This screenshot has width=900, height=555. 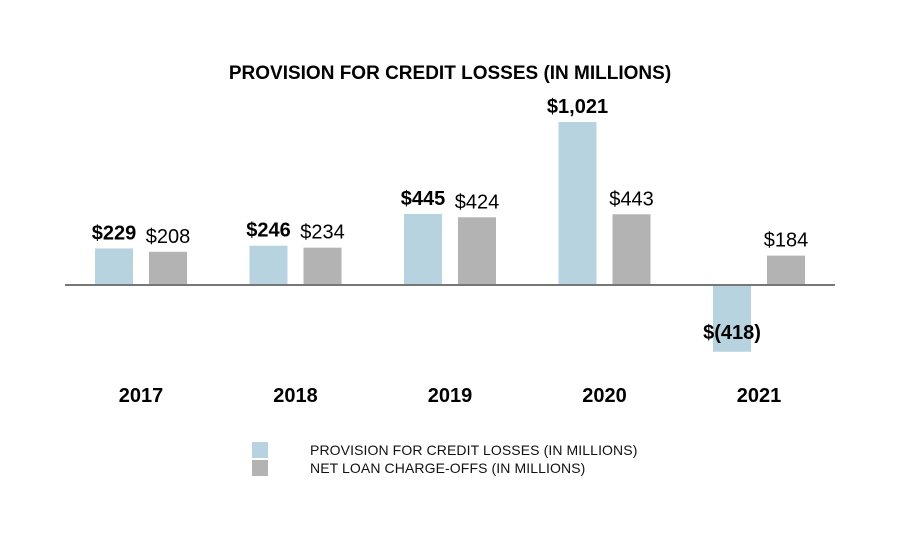 What do you see at coordinates (786, 241) in the screenshot?
I see `data-label-charge-offs-2021: $184` at bounding box center [786, 241].